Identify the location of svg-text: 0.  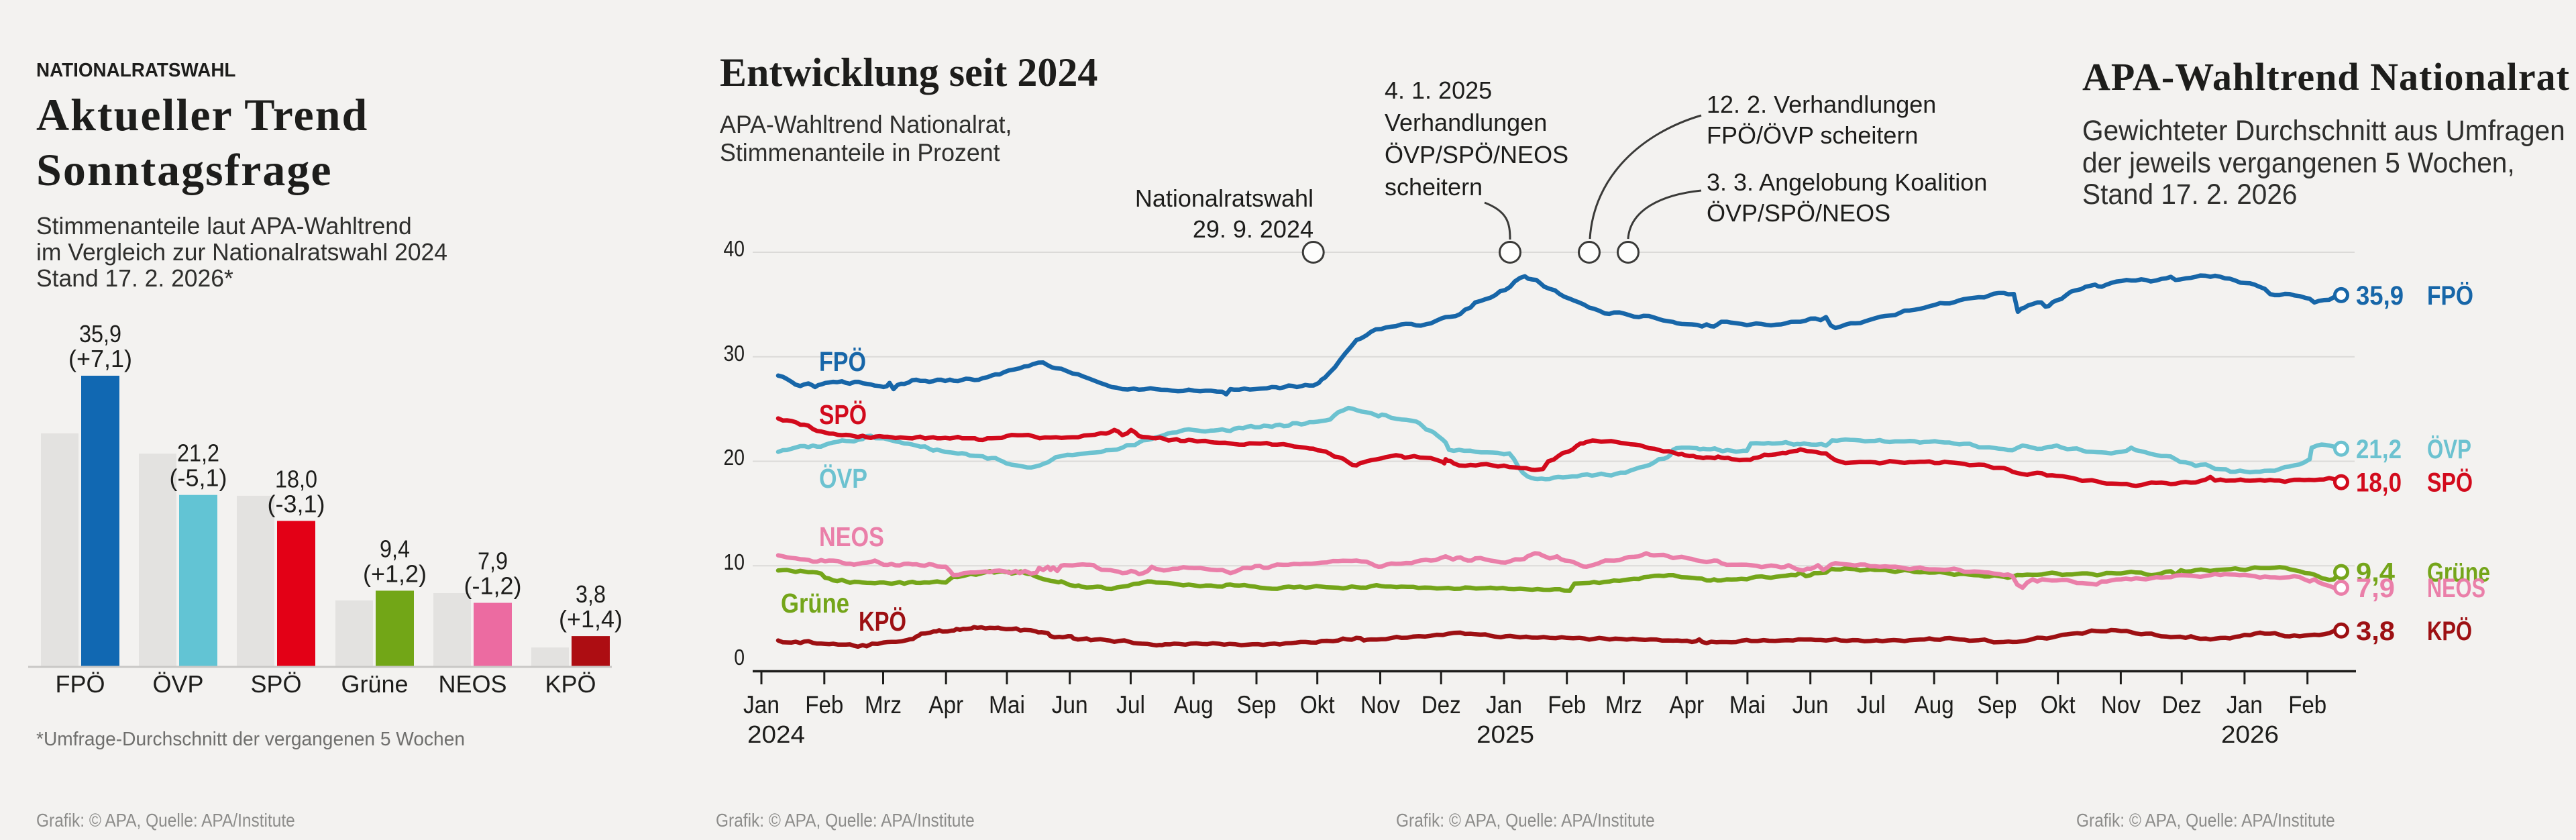
(739, 658).